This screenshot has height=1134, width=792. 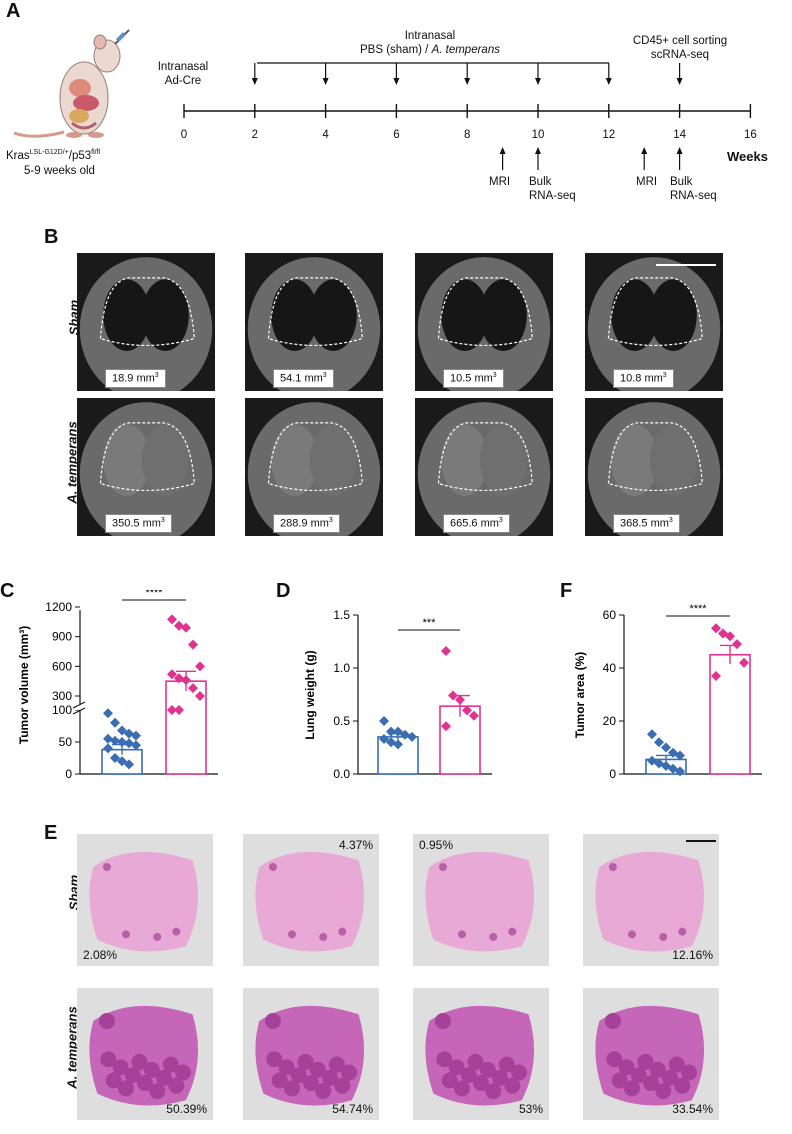 I want to click on mri-volume-at-2: 288.9 mm3, so click(x=306, y=523).